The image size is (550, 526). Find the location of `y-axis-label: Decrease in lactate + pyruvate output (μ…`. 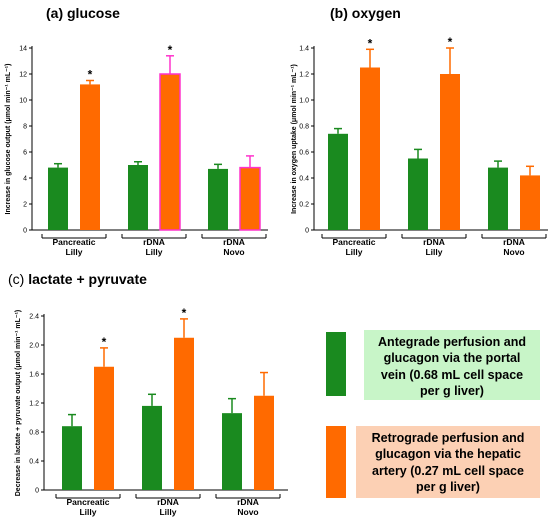

y-axis-label: Decrease in lactate + pyruvate output (μ… is located at coordinates (18, 403).